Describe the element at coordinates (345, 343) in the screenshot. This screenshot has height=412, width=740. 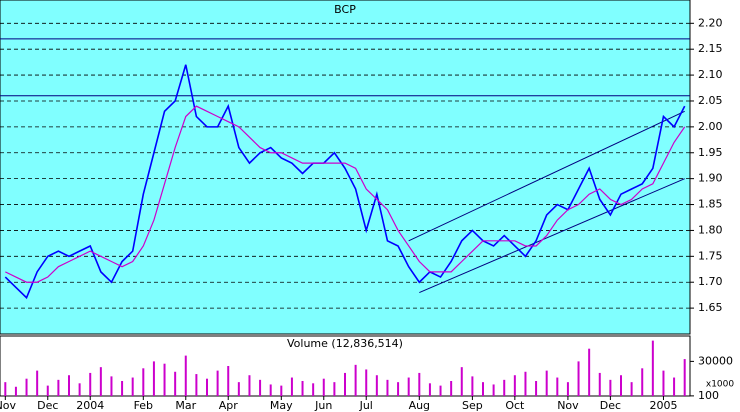
I see `volume-title: Volume (12,836,514)` at that location.